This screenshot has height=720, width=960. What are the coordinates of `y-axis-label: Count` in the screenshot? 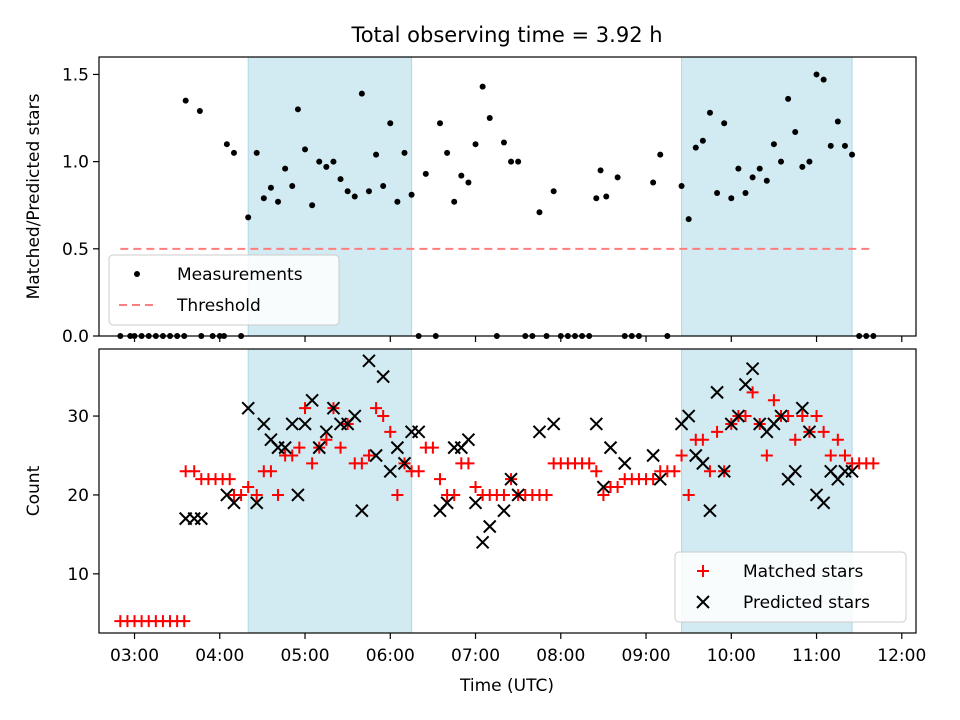 It's located at (34, 490).